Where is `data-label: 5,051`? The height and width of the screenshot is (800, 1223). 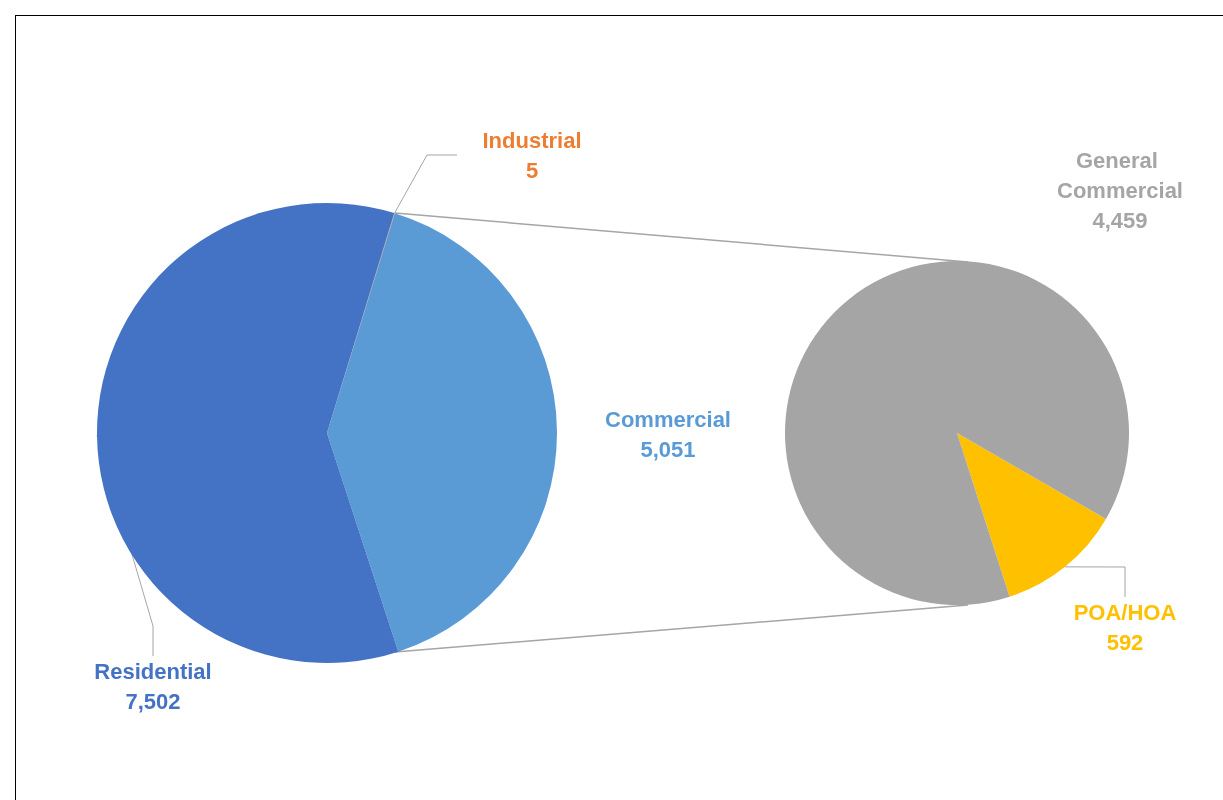
data-label: 5,051 is located at coordinates (668, 449).